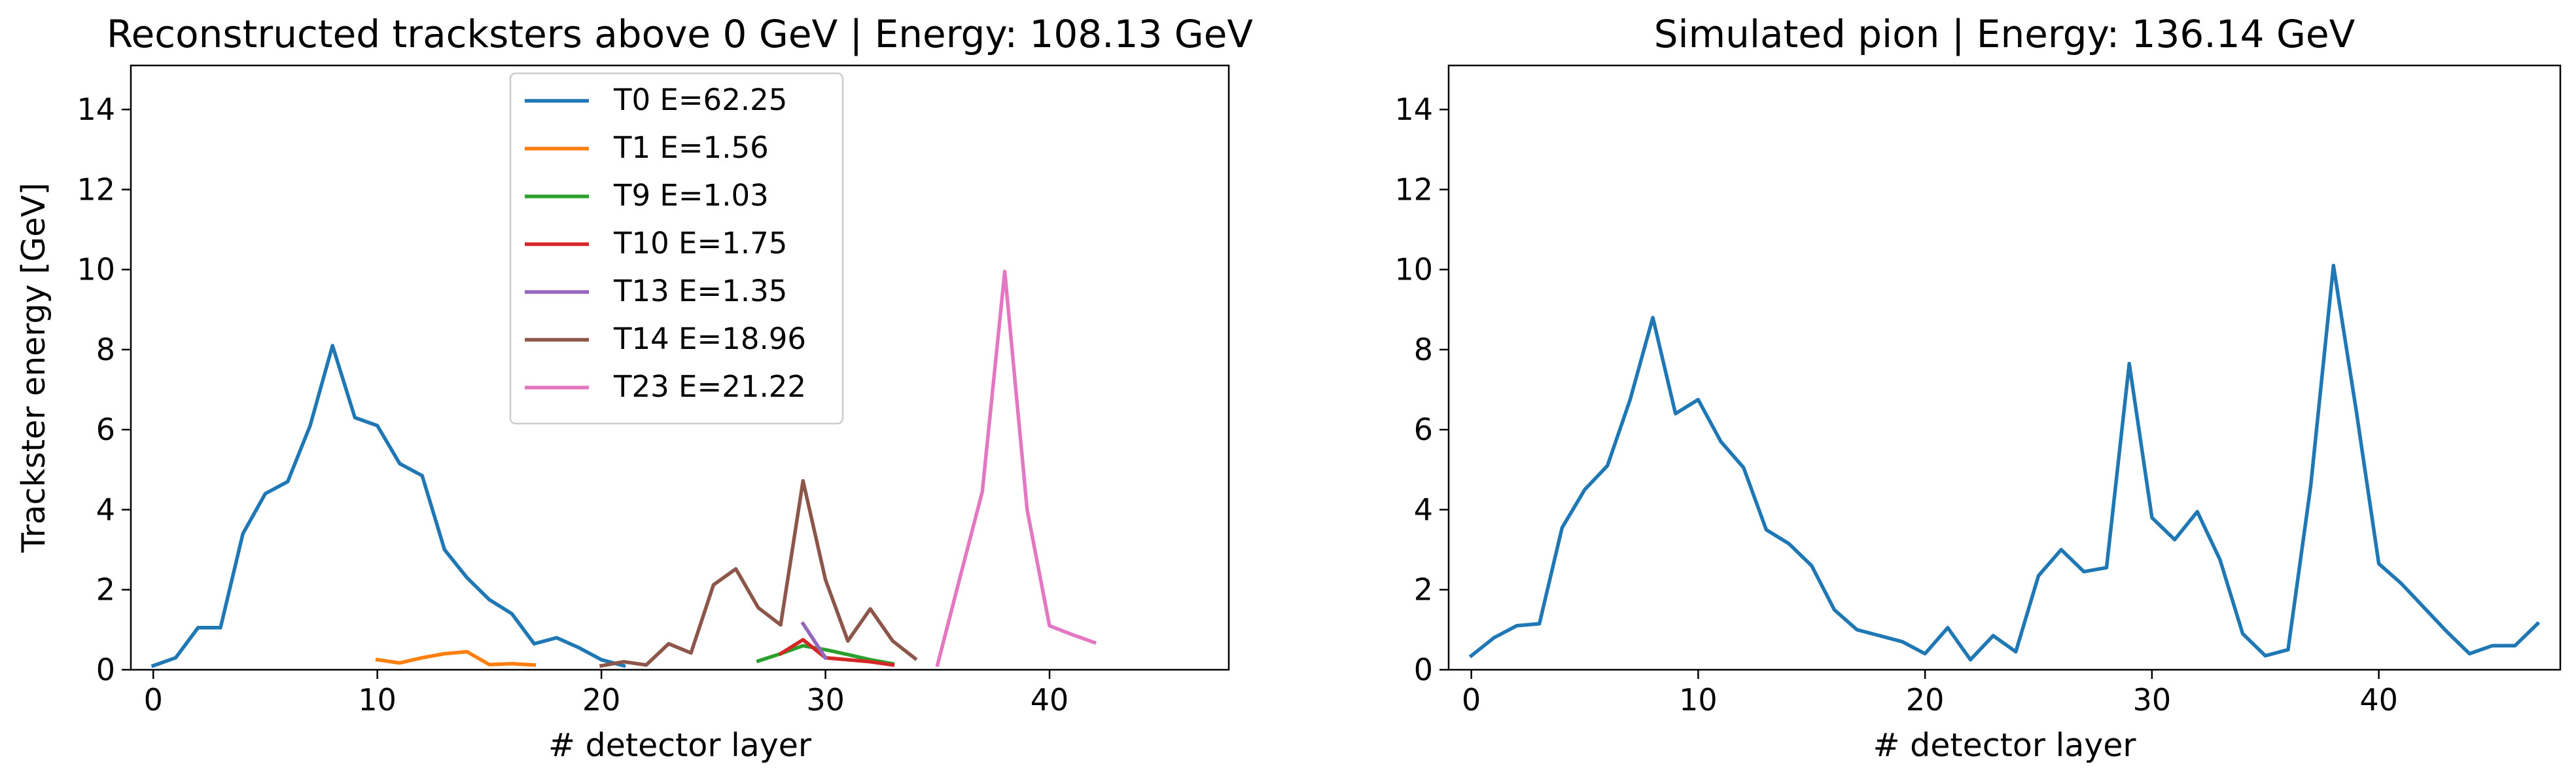  What do you see at coordinates (33, 368) in the screenshot?
I see `y-axis-label: Trackster energy [GeV]` at bounding box center [33, 368].